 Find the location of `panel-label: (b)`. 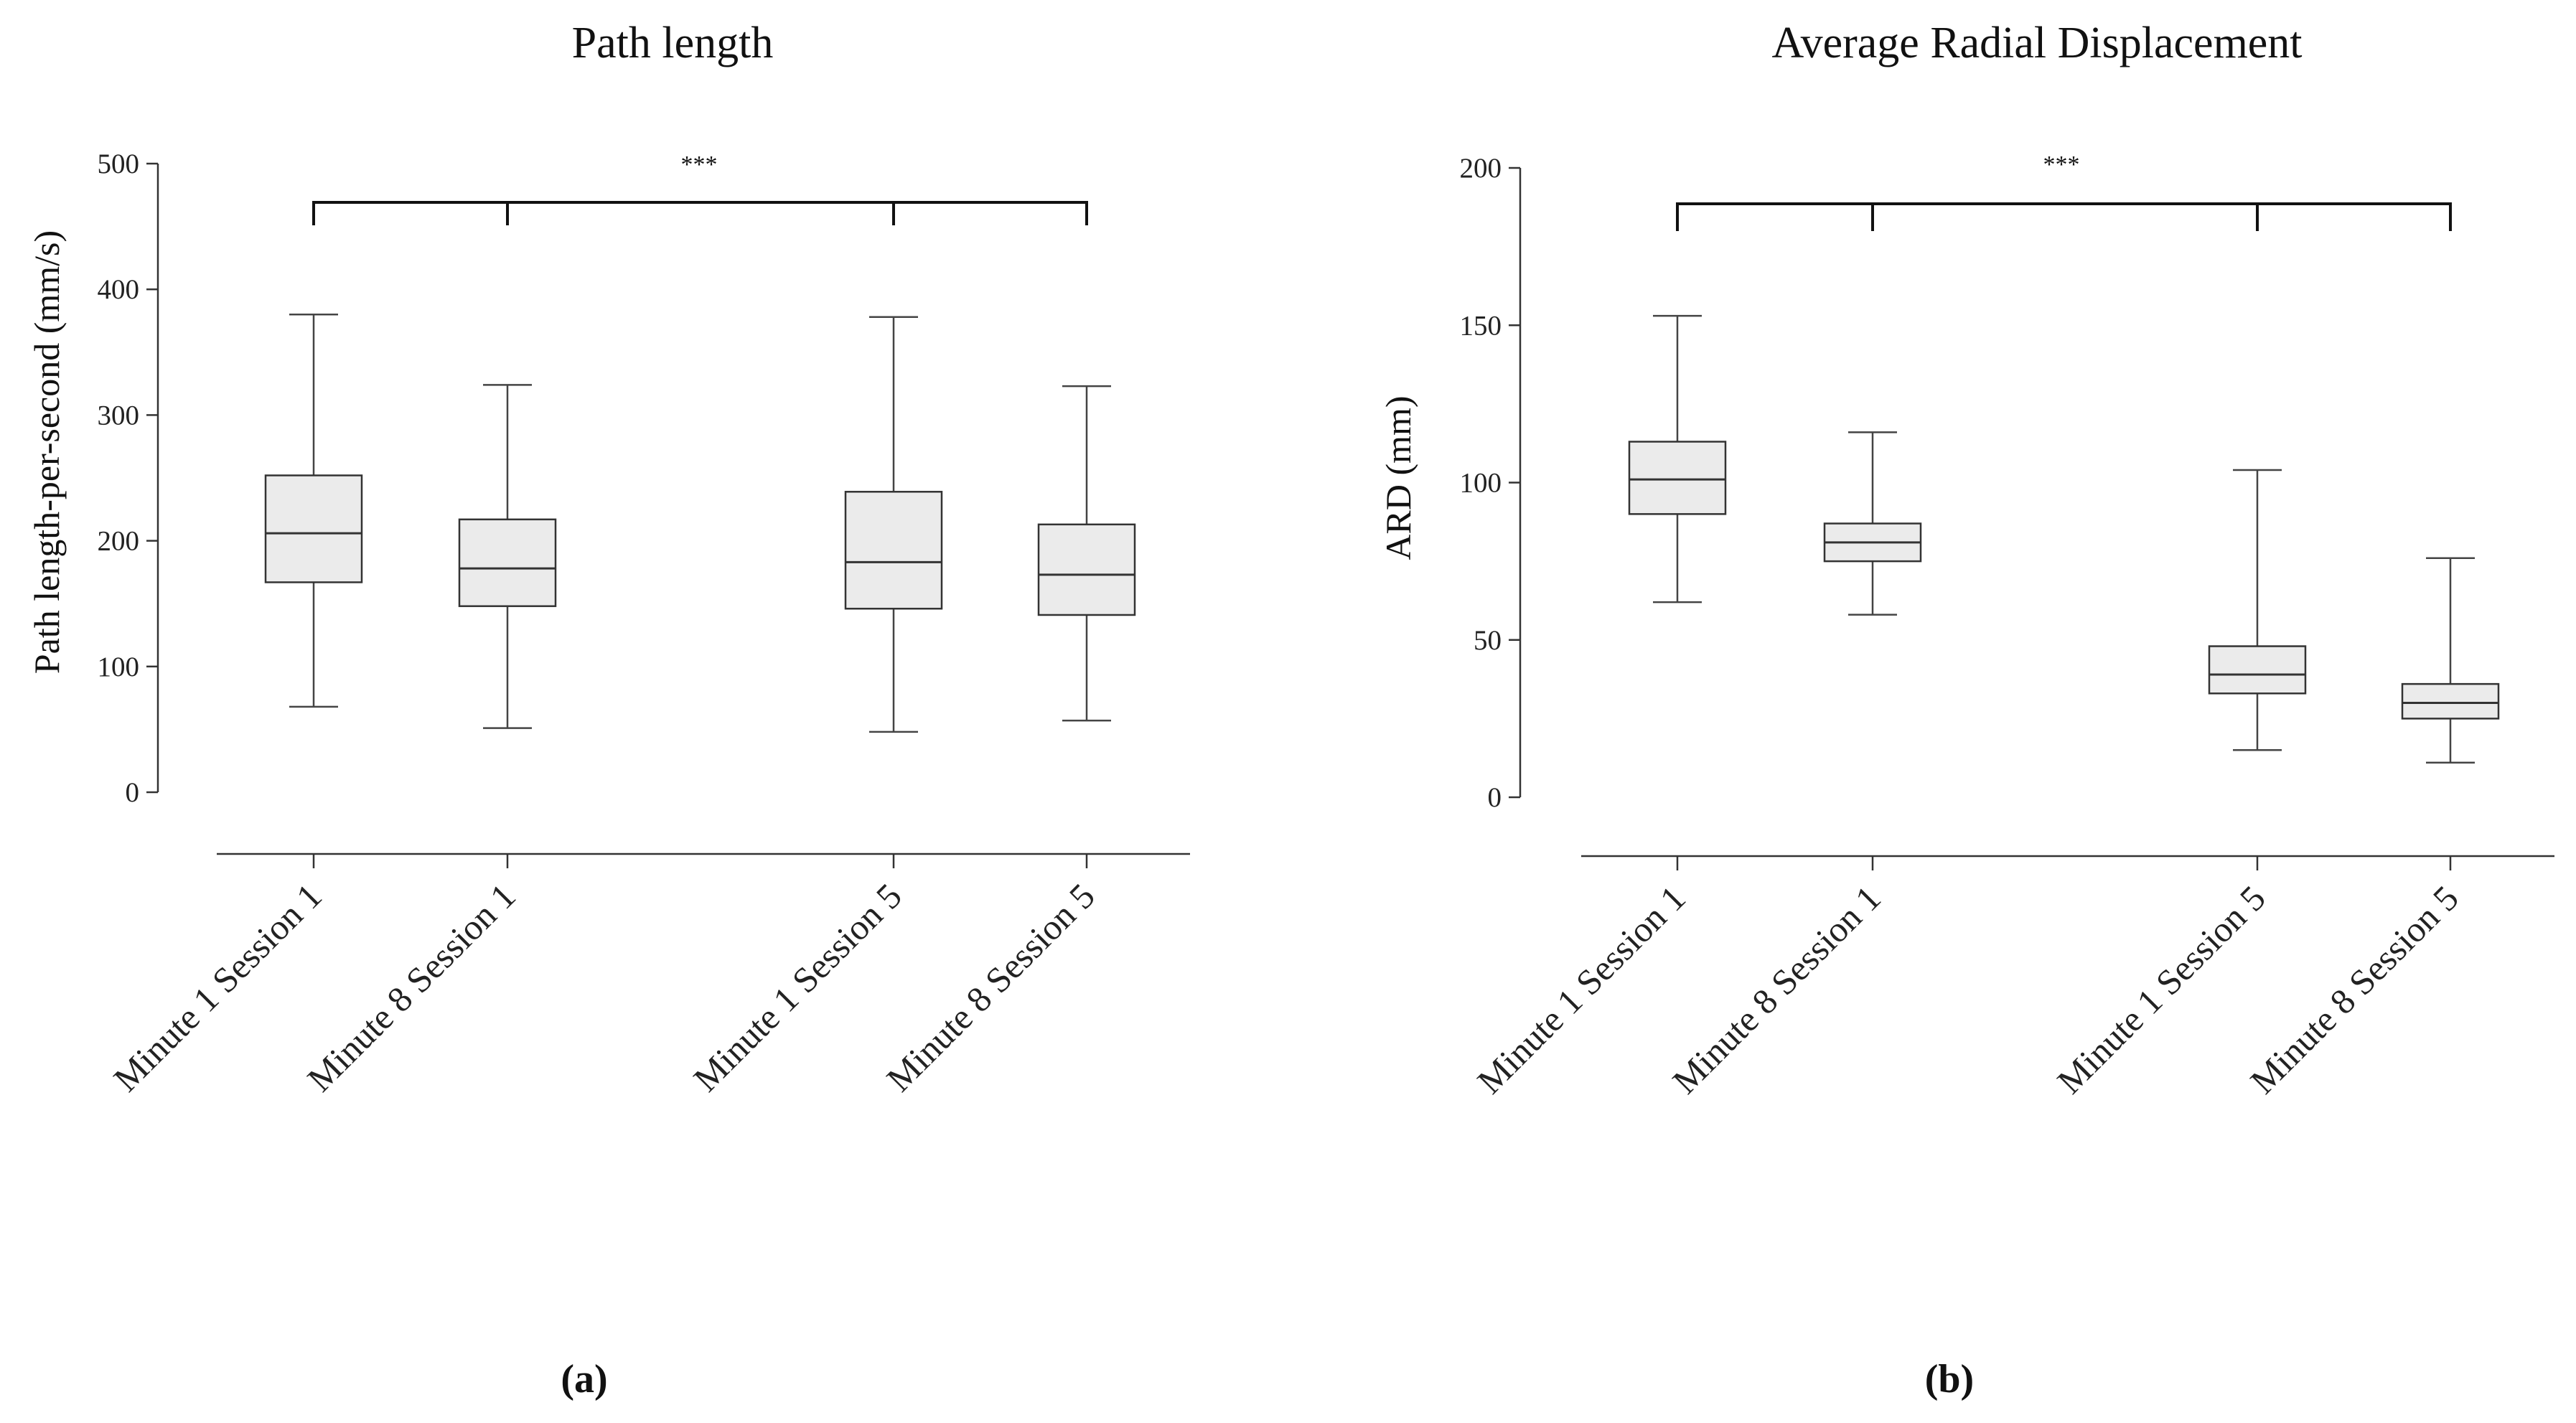

panel-label: (b) is located at coordinates (1950, 1379).